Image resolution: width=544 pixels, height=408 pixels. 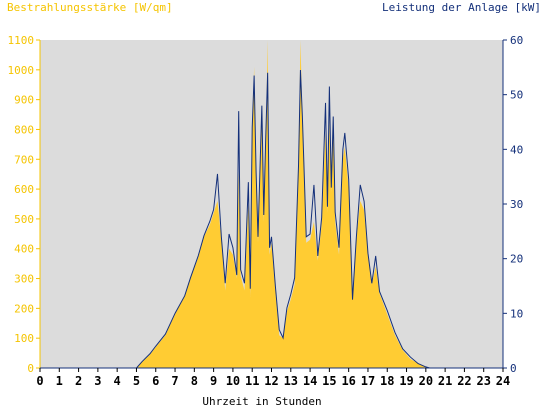 I want to click on right-axis-tick-label: 30, so click(x=516, y=204).